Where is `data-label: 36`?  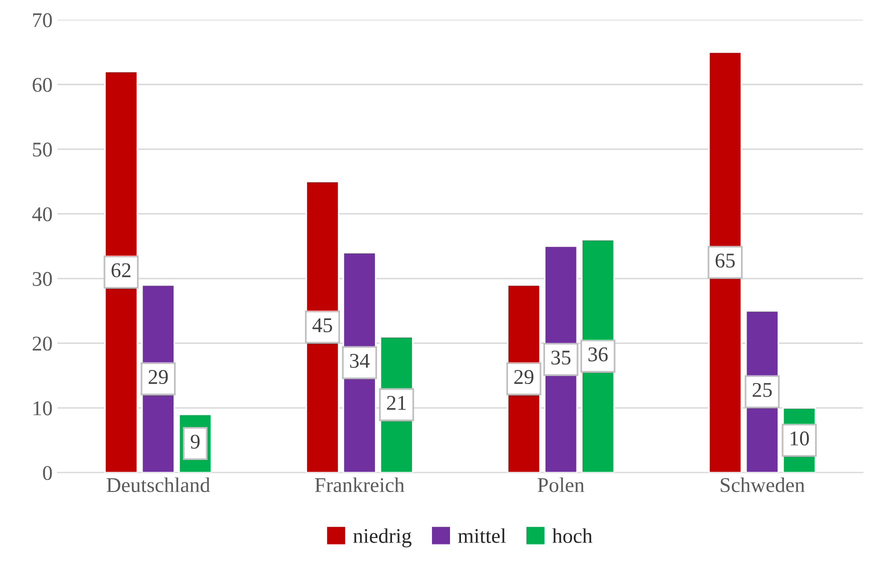 data-label: 36 is located at coordinates (598, 354).